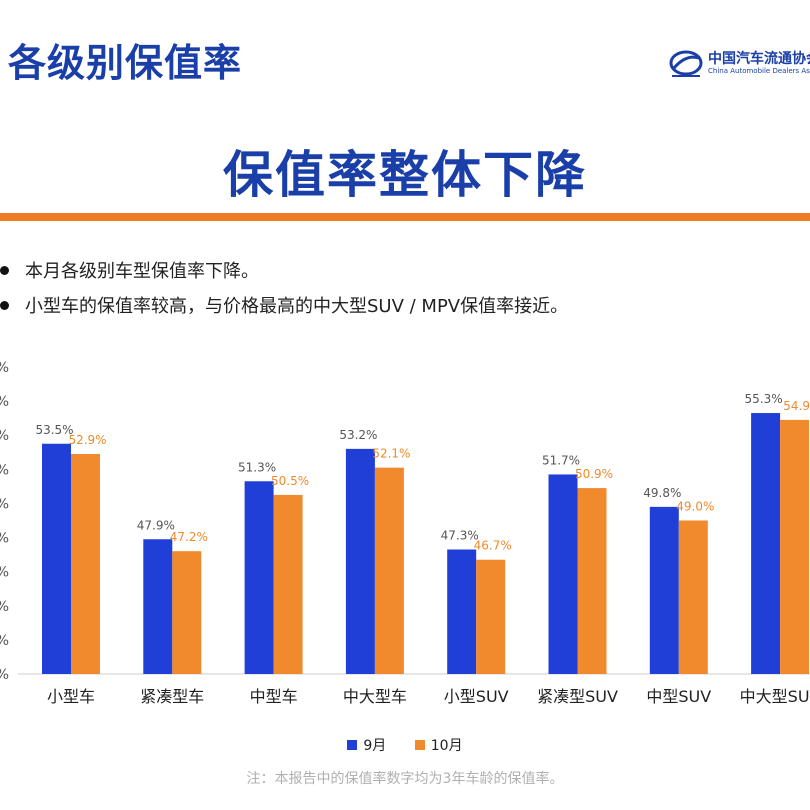  What do you see at coordinates (405, 175) in the screenshot?
I see `headline: 保值率整体下降` at bounding box center [405, 175].